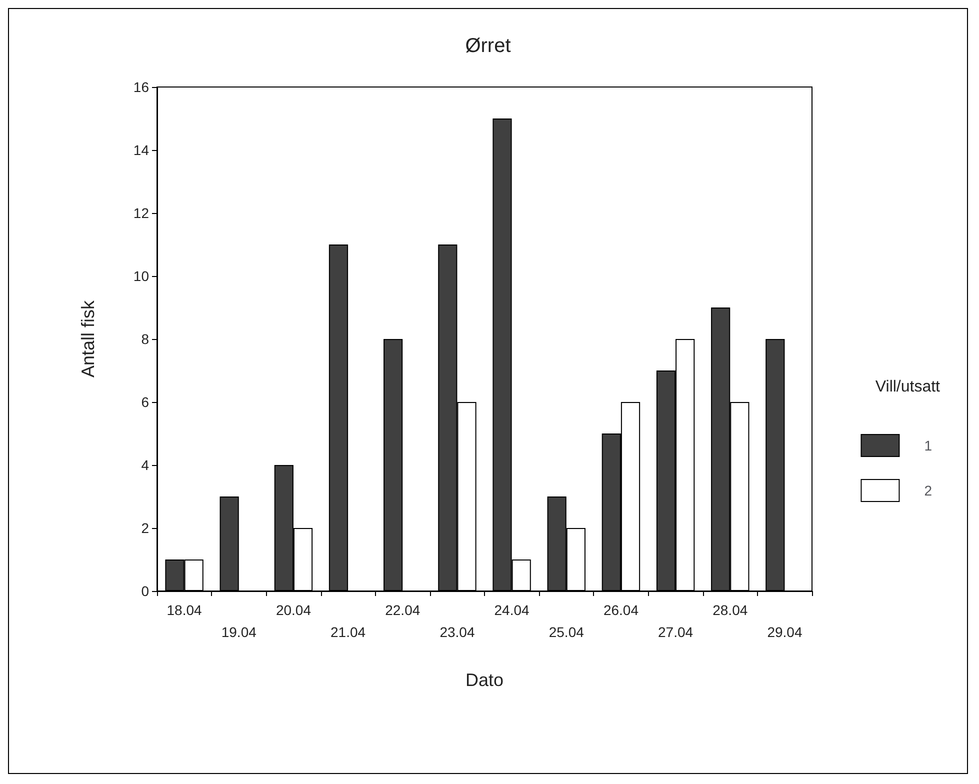 Image resolution: width=979 pixels, height=784 pixels. I want to click on y-axis-title: Antall fisk, so click(88, 338).